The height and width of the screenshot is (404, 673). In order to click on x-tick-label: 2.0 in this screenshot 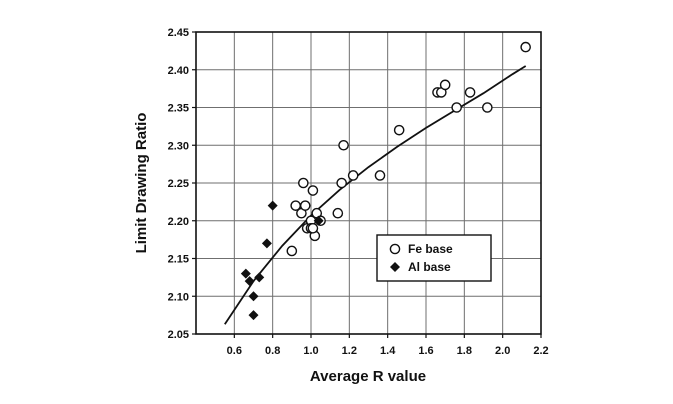, I will do `click(502, 351)`.